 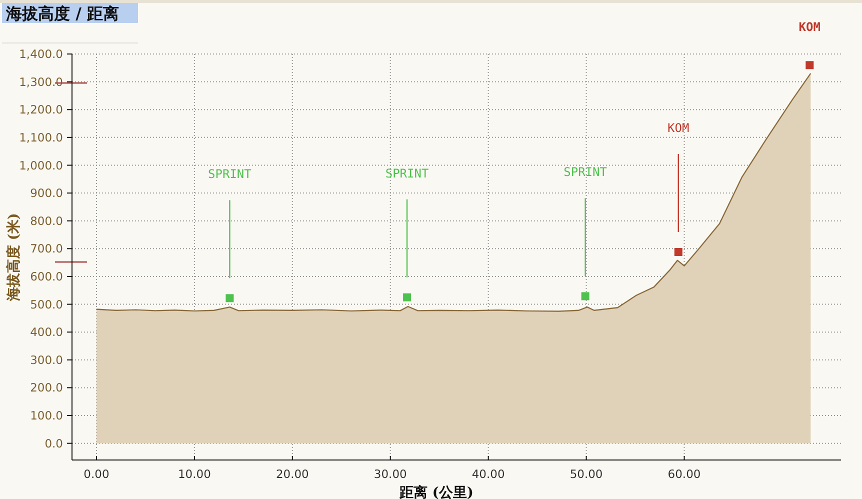 What do you see at coordinates (194, 474) in the screenshot?
I see `x-tick-label: 10.00` at bounding box center [194, 474].